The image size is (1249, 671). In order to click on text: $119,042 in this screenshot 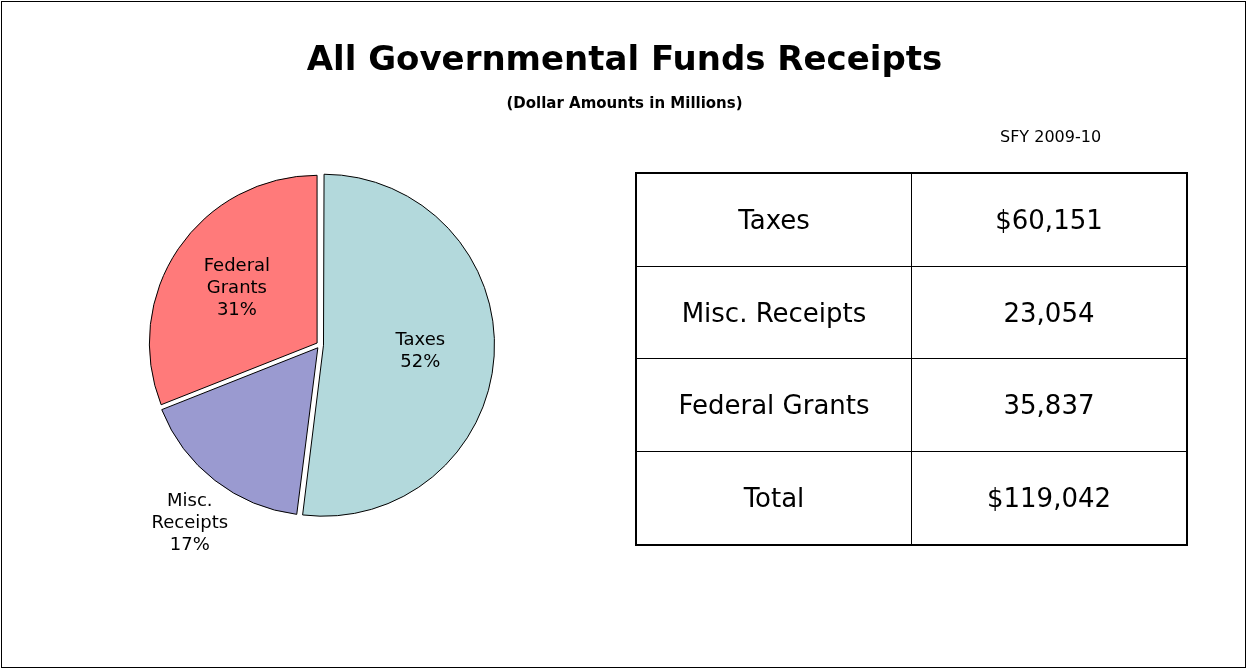, I will do `click(1049, 498)`.